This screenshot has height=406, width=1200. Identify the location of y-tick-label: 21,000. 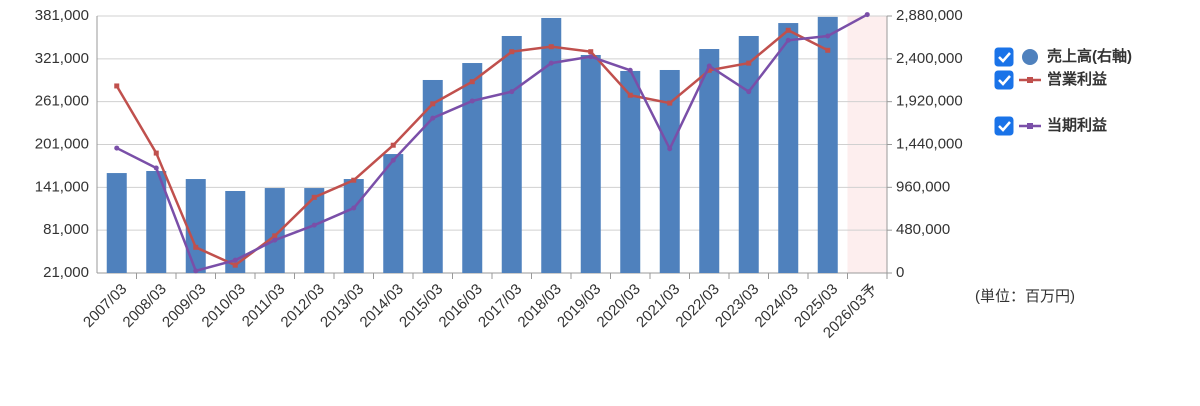
(66, 272).